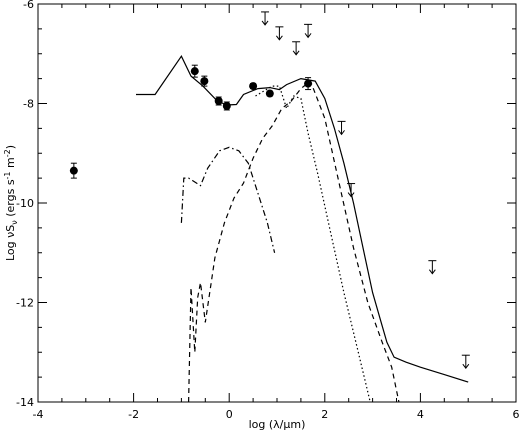 This screenshot has height=435, width=520. Describe the element at coordinates (28, 104) in the screenshot. I see `y-tick-label: -8` at that location.